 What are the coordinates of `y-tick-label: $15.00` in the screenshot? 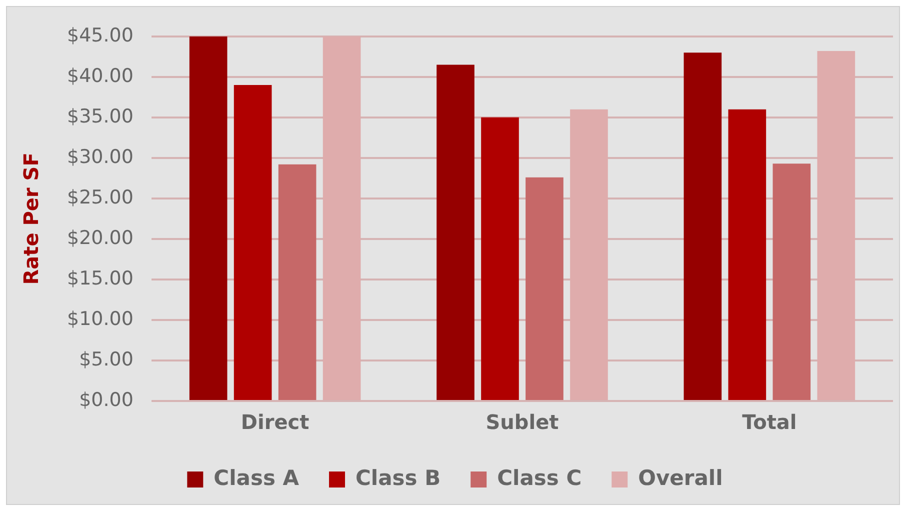 It's located at (100, 278).